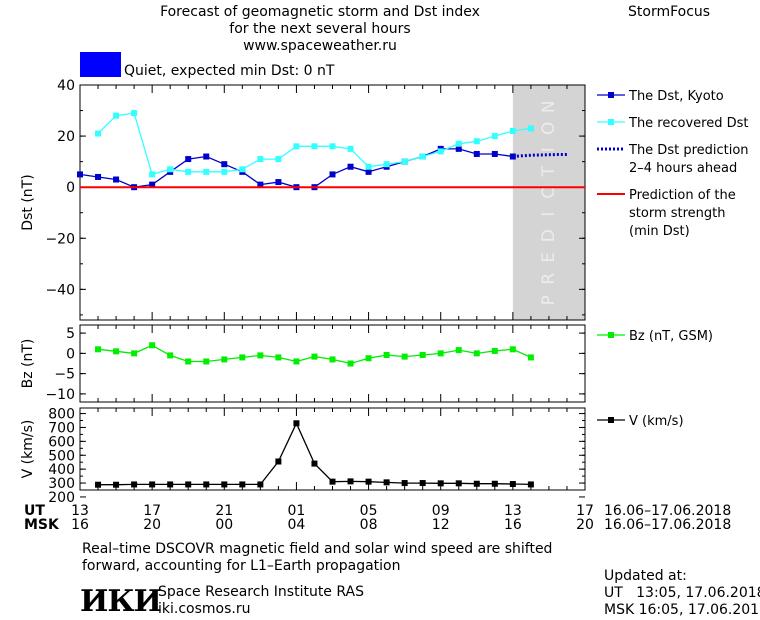 The image size is (760, 620). I want to click on y-tick-label: 400, so click(61, 470).